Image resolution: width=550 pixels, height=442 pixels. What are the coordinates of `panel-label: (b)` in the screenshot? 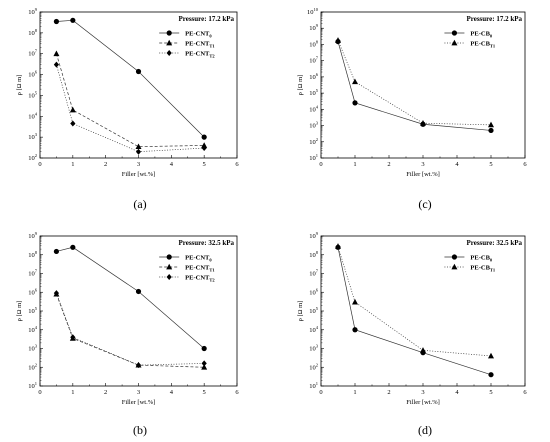 It's located at (140, 430).